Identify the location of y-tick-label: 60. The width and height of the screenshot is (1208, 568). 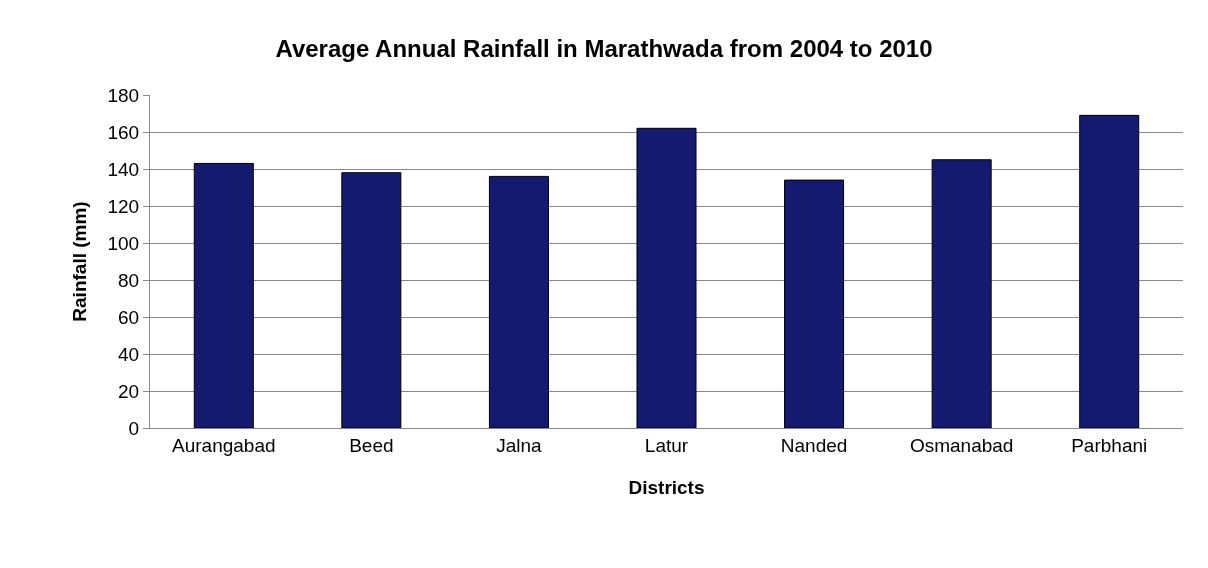
(129, 317).